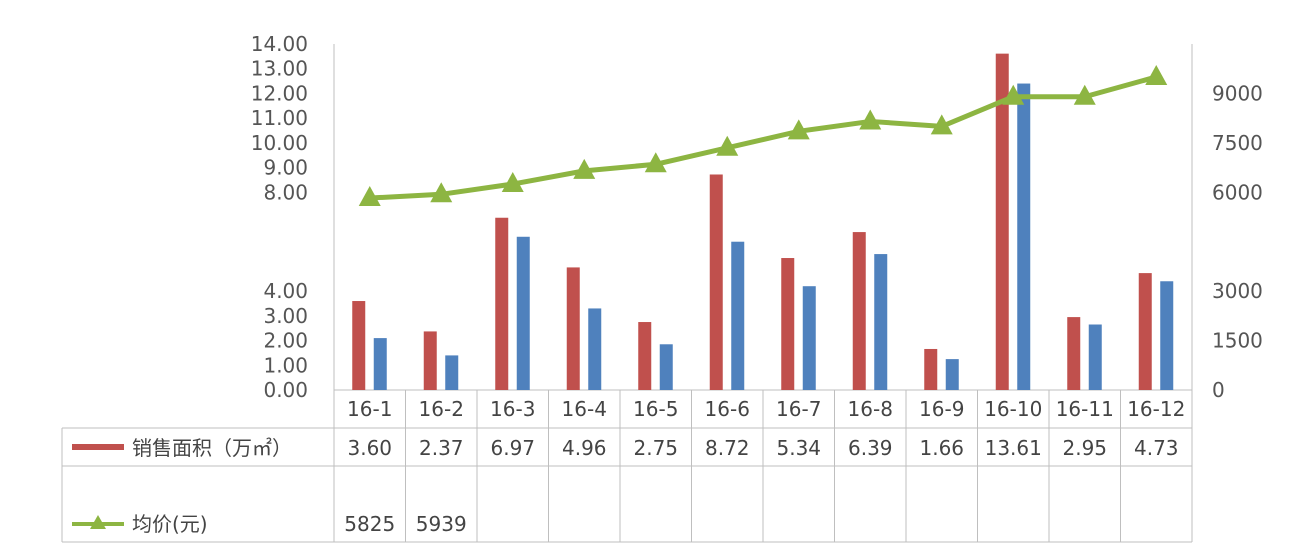 Image resolution: width=1289 pixels, height=554 pixels. I want to click on legend-swatch-sales-area, so click(98, 447).